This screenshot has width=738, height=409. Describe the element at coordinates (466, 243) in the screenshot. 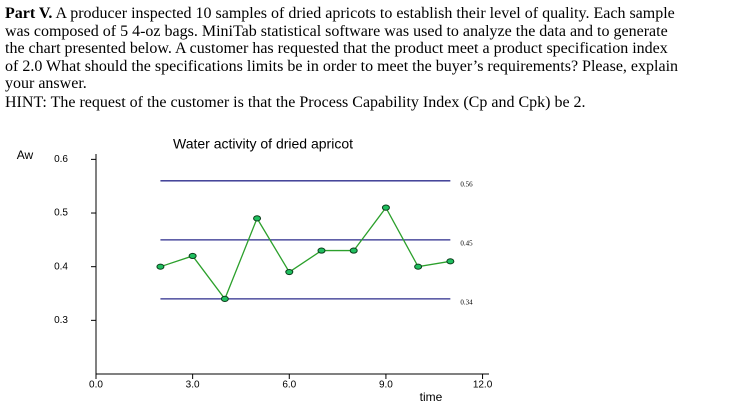

I see `reference-label: 0.45` at that location.